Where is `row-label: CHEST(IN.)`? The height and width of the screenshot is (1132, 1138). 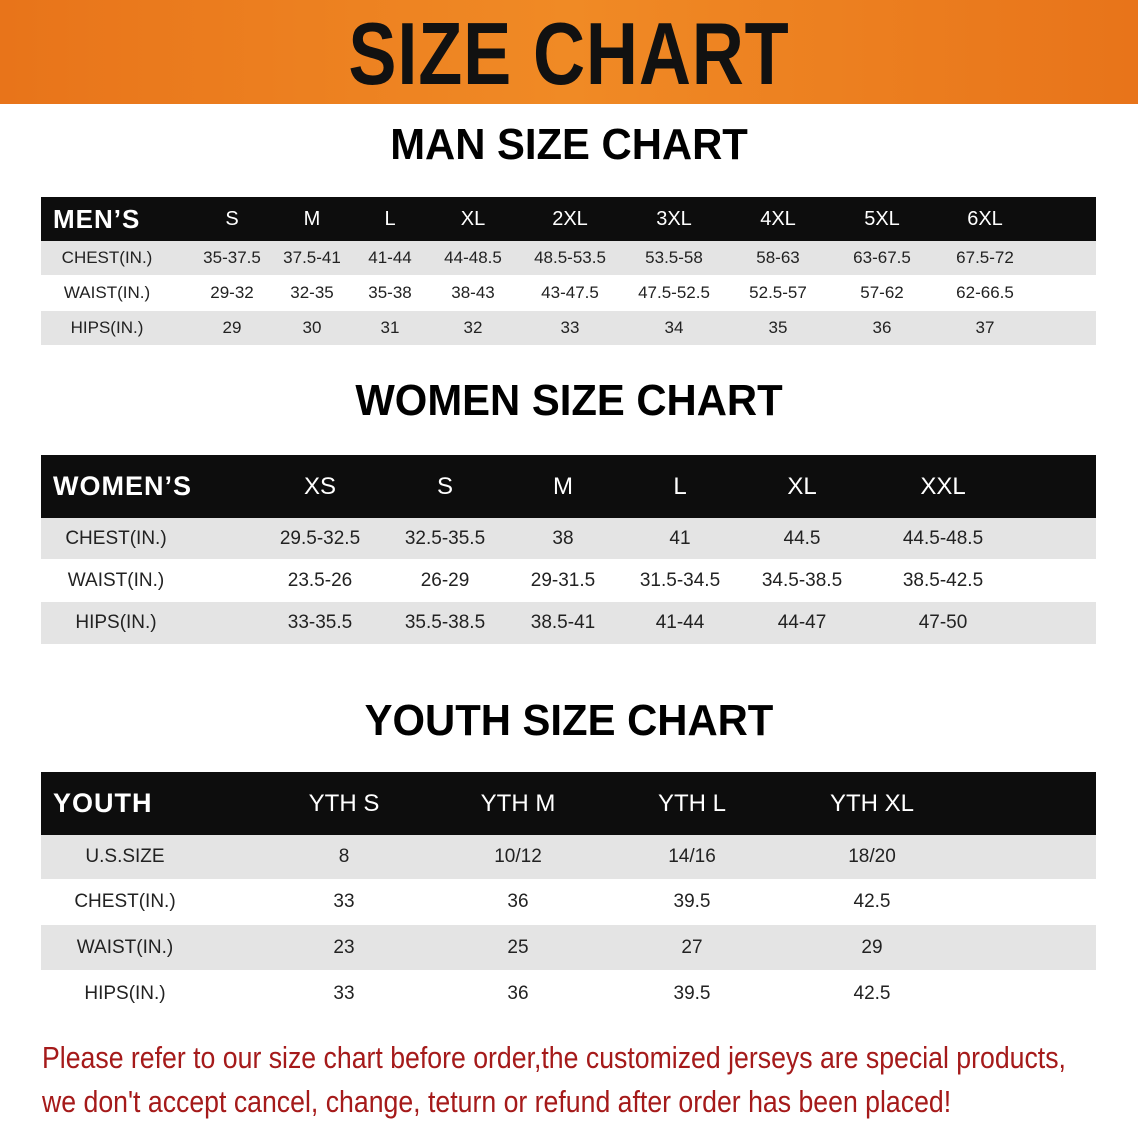
row-label: CHEST(IN.) is located at coordinates (116, 538).